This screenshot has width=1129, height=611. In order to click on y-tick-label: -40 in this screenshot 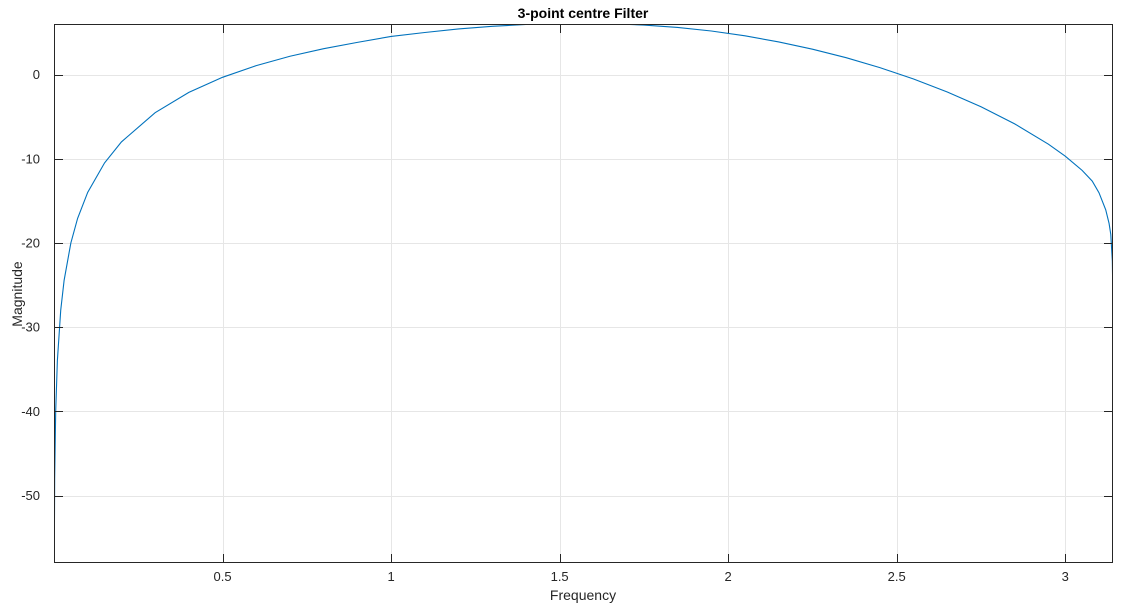, I will do `click(30, 411)`.